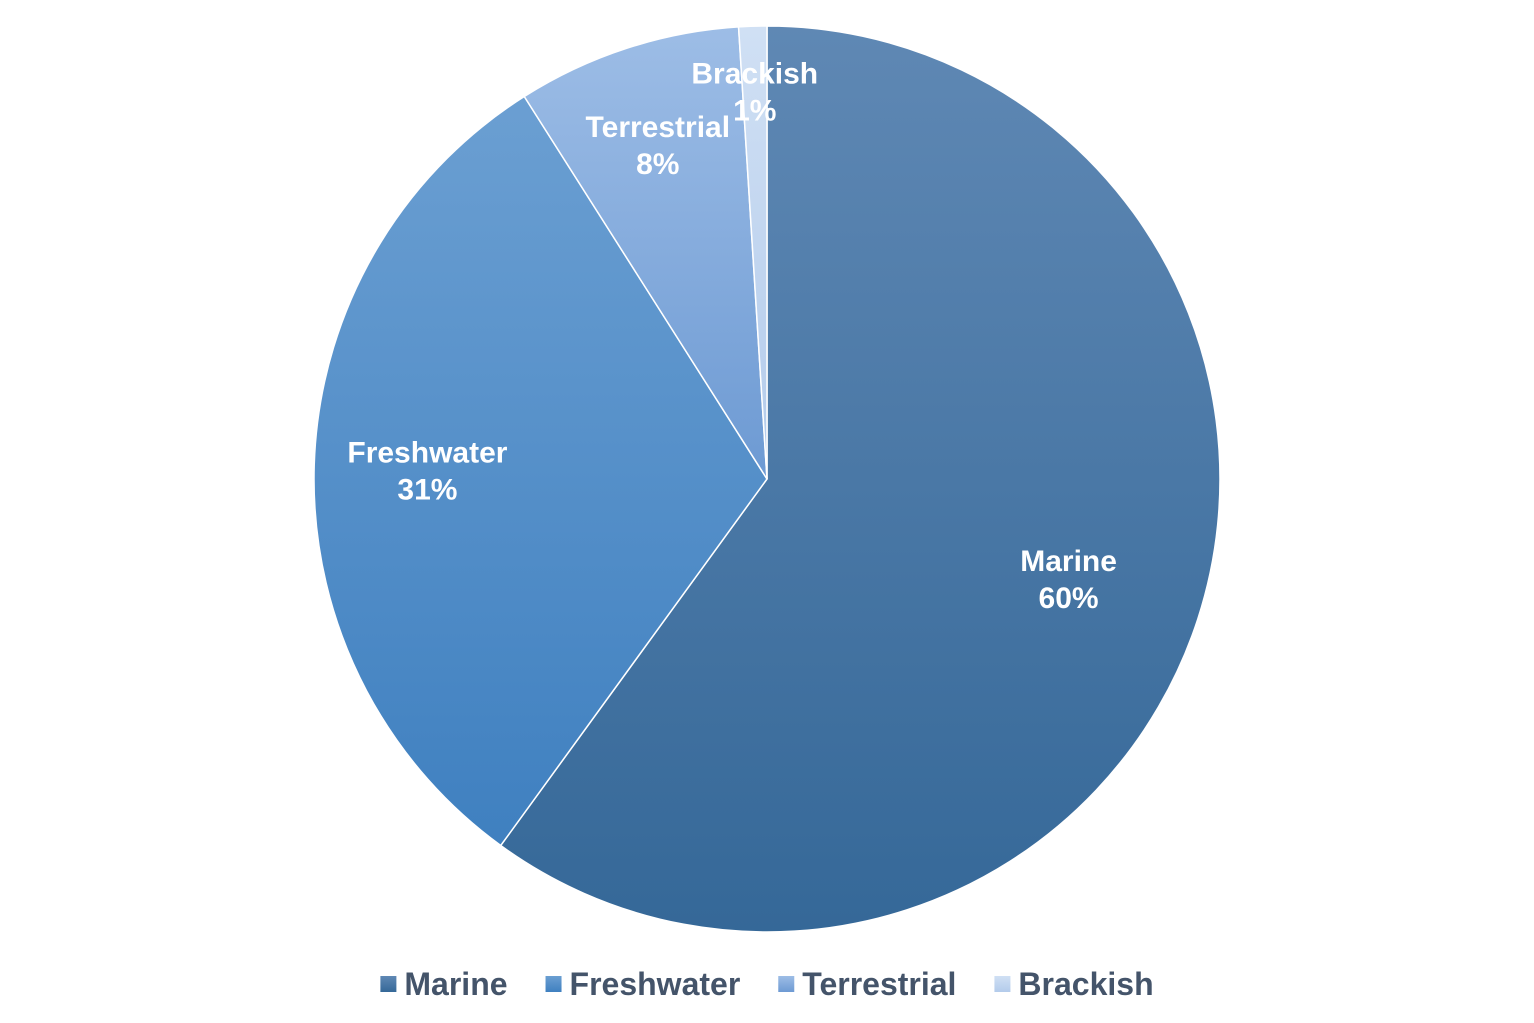 Image resolution: width=1534 pixels, height=1023 pixels. I want to click on data-label-marine: Marine 60%, so click(1068, 580).